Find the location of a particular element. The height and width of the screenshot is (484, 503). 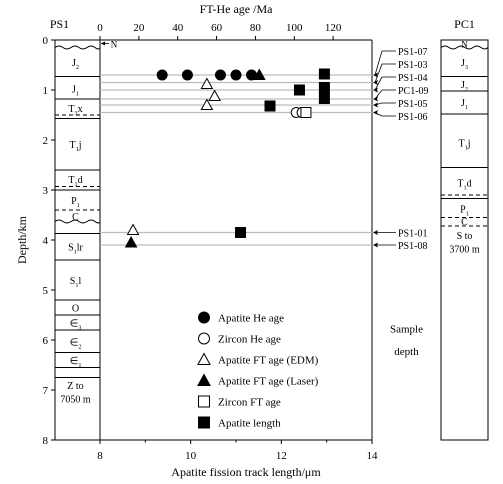

strat-unit-label: ∈1 is located at coordinates (76, 362).